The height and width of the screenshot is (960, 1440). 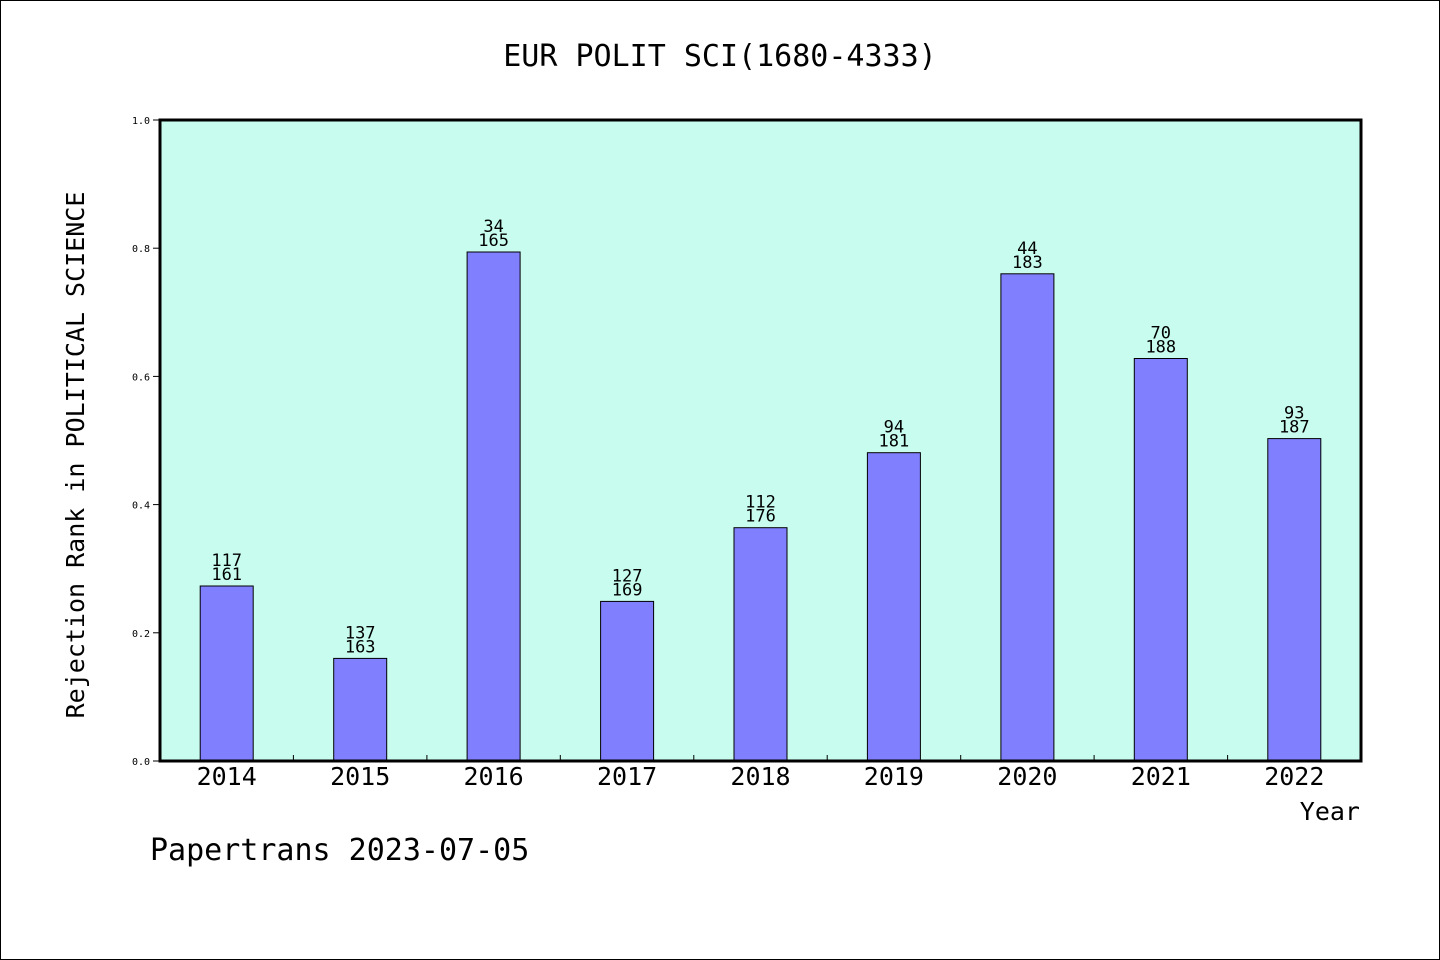 I want to click on x-tick-label: 2020, so click(x=1027, y=776).